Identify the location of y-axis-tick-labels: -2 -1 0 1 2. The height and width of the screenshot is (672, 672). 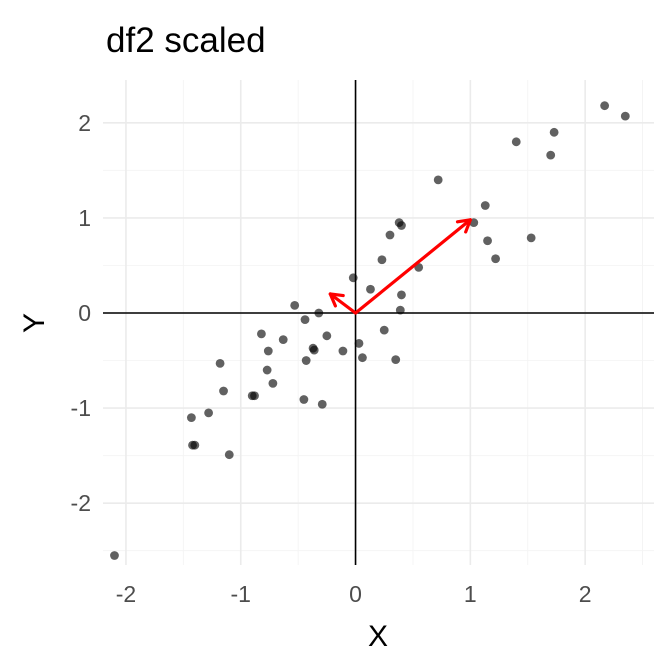
(81, 313).